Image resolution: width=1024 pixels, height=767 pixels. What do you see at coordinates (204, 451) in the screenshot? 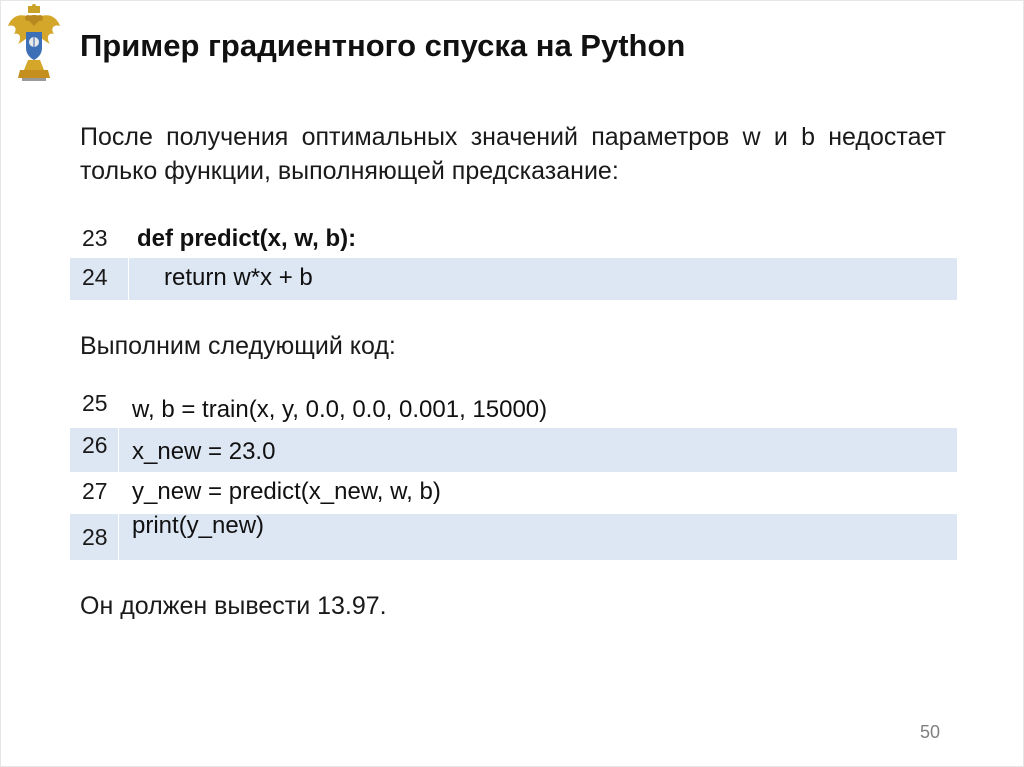
I see `code-line: x_new = 23.0` at bounding box center [204, 451].